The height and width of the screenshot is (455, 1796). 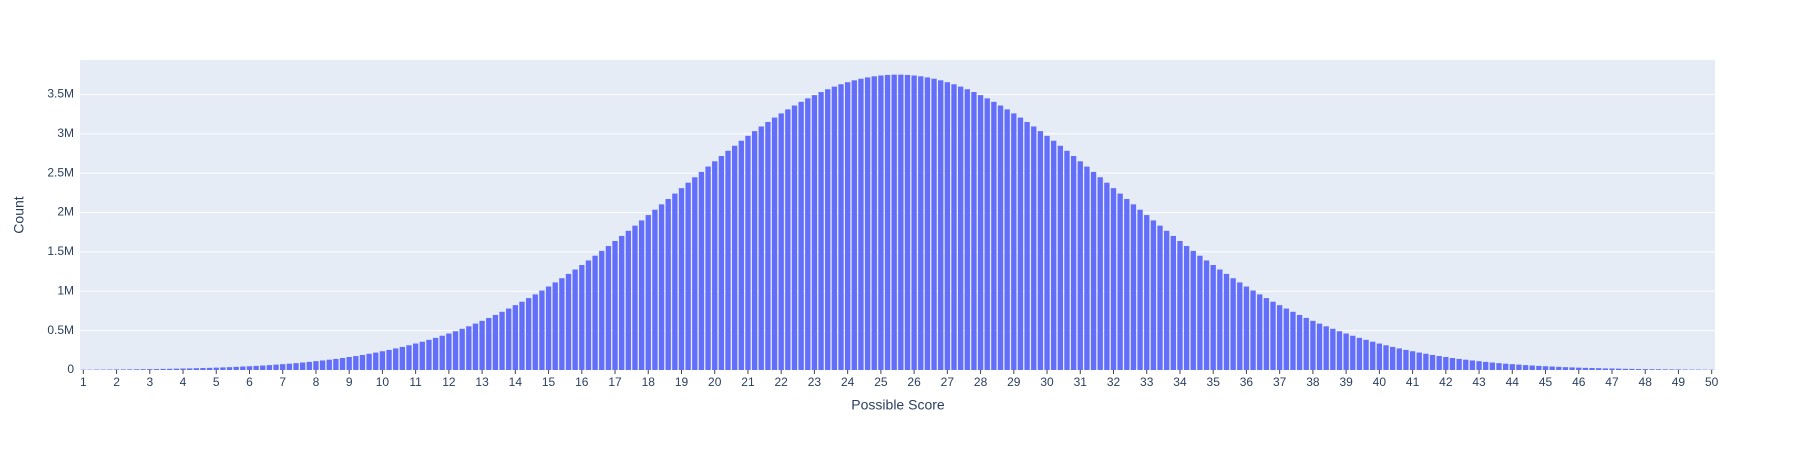 What do you see at coordinates (715, 382) in the screenshot?
I see `x-tick-label: 20` at bounding box center [715, 382].